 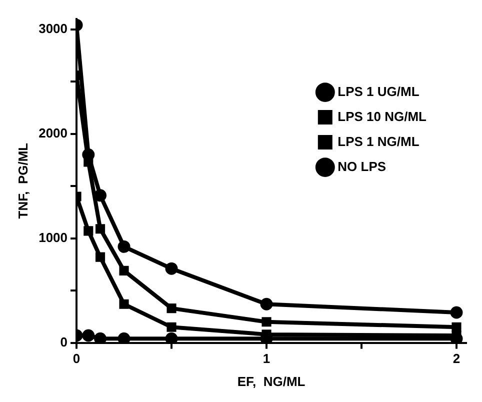 I want to click on legend-label: LPS 10 NG/ML, so click(x=382, y=116).